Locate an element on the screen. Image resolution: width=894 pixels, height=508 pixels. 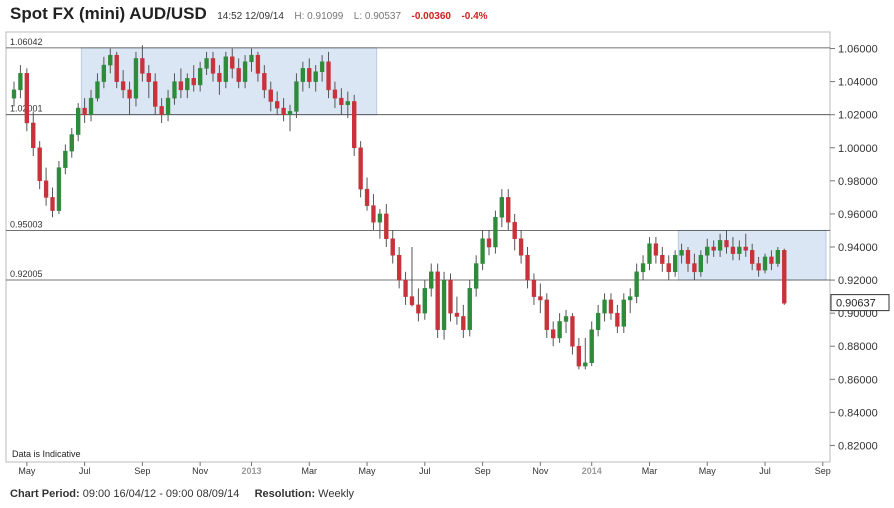
x-tick-label: 2013 is located at coordinates (251, 471).